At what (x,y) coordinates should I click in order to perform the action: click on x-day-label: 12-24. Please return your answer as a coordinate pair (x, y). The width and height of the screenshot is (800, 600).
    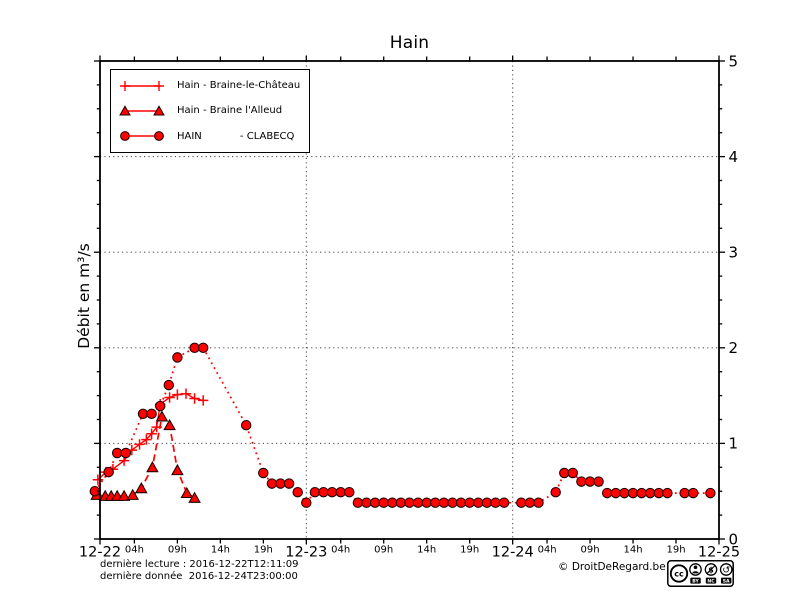
    Looking at the image, I should click on (513, 553).